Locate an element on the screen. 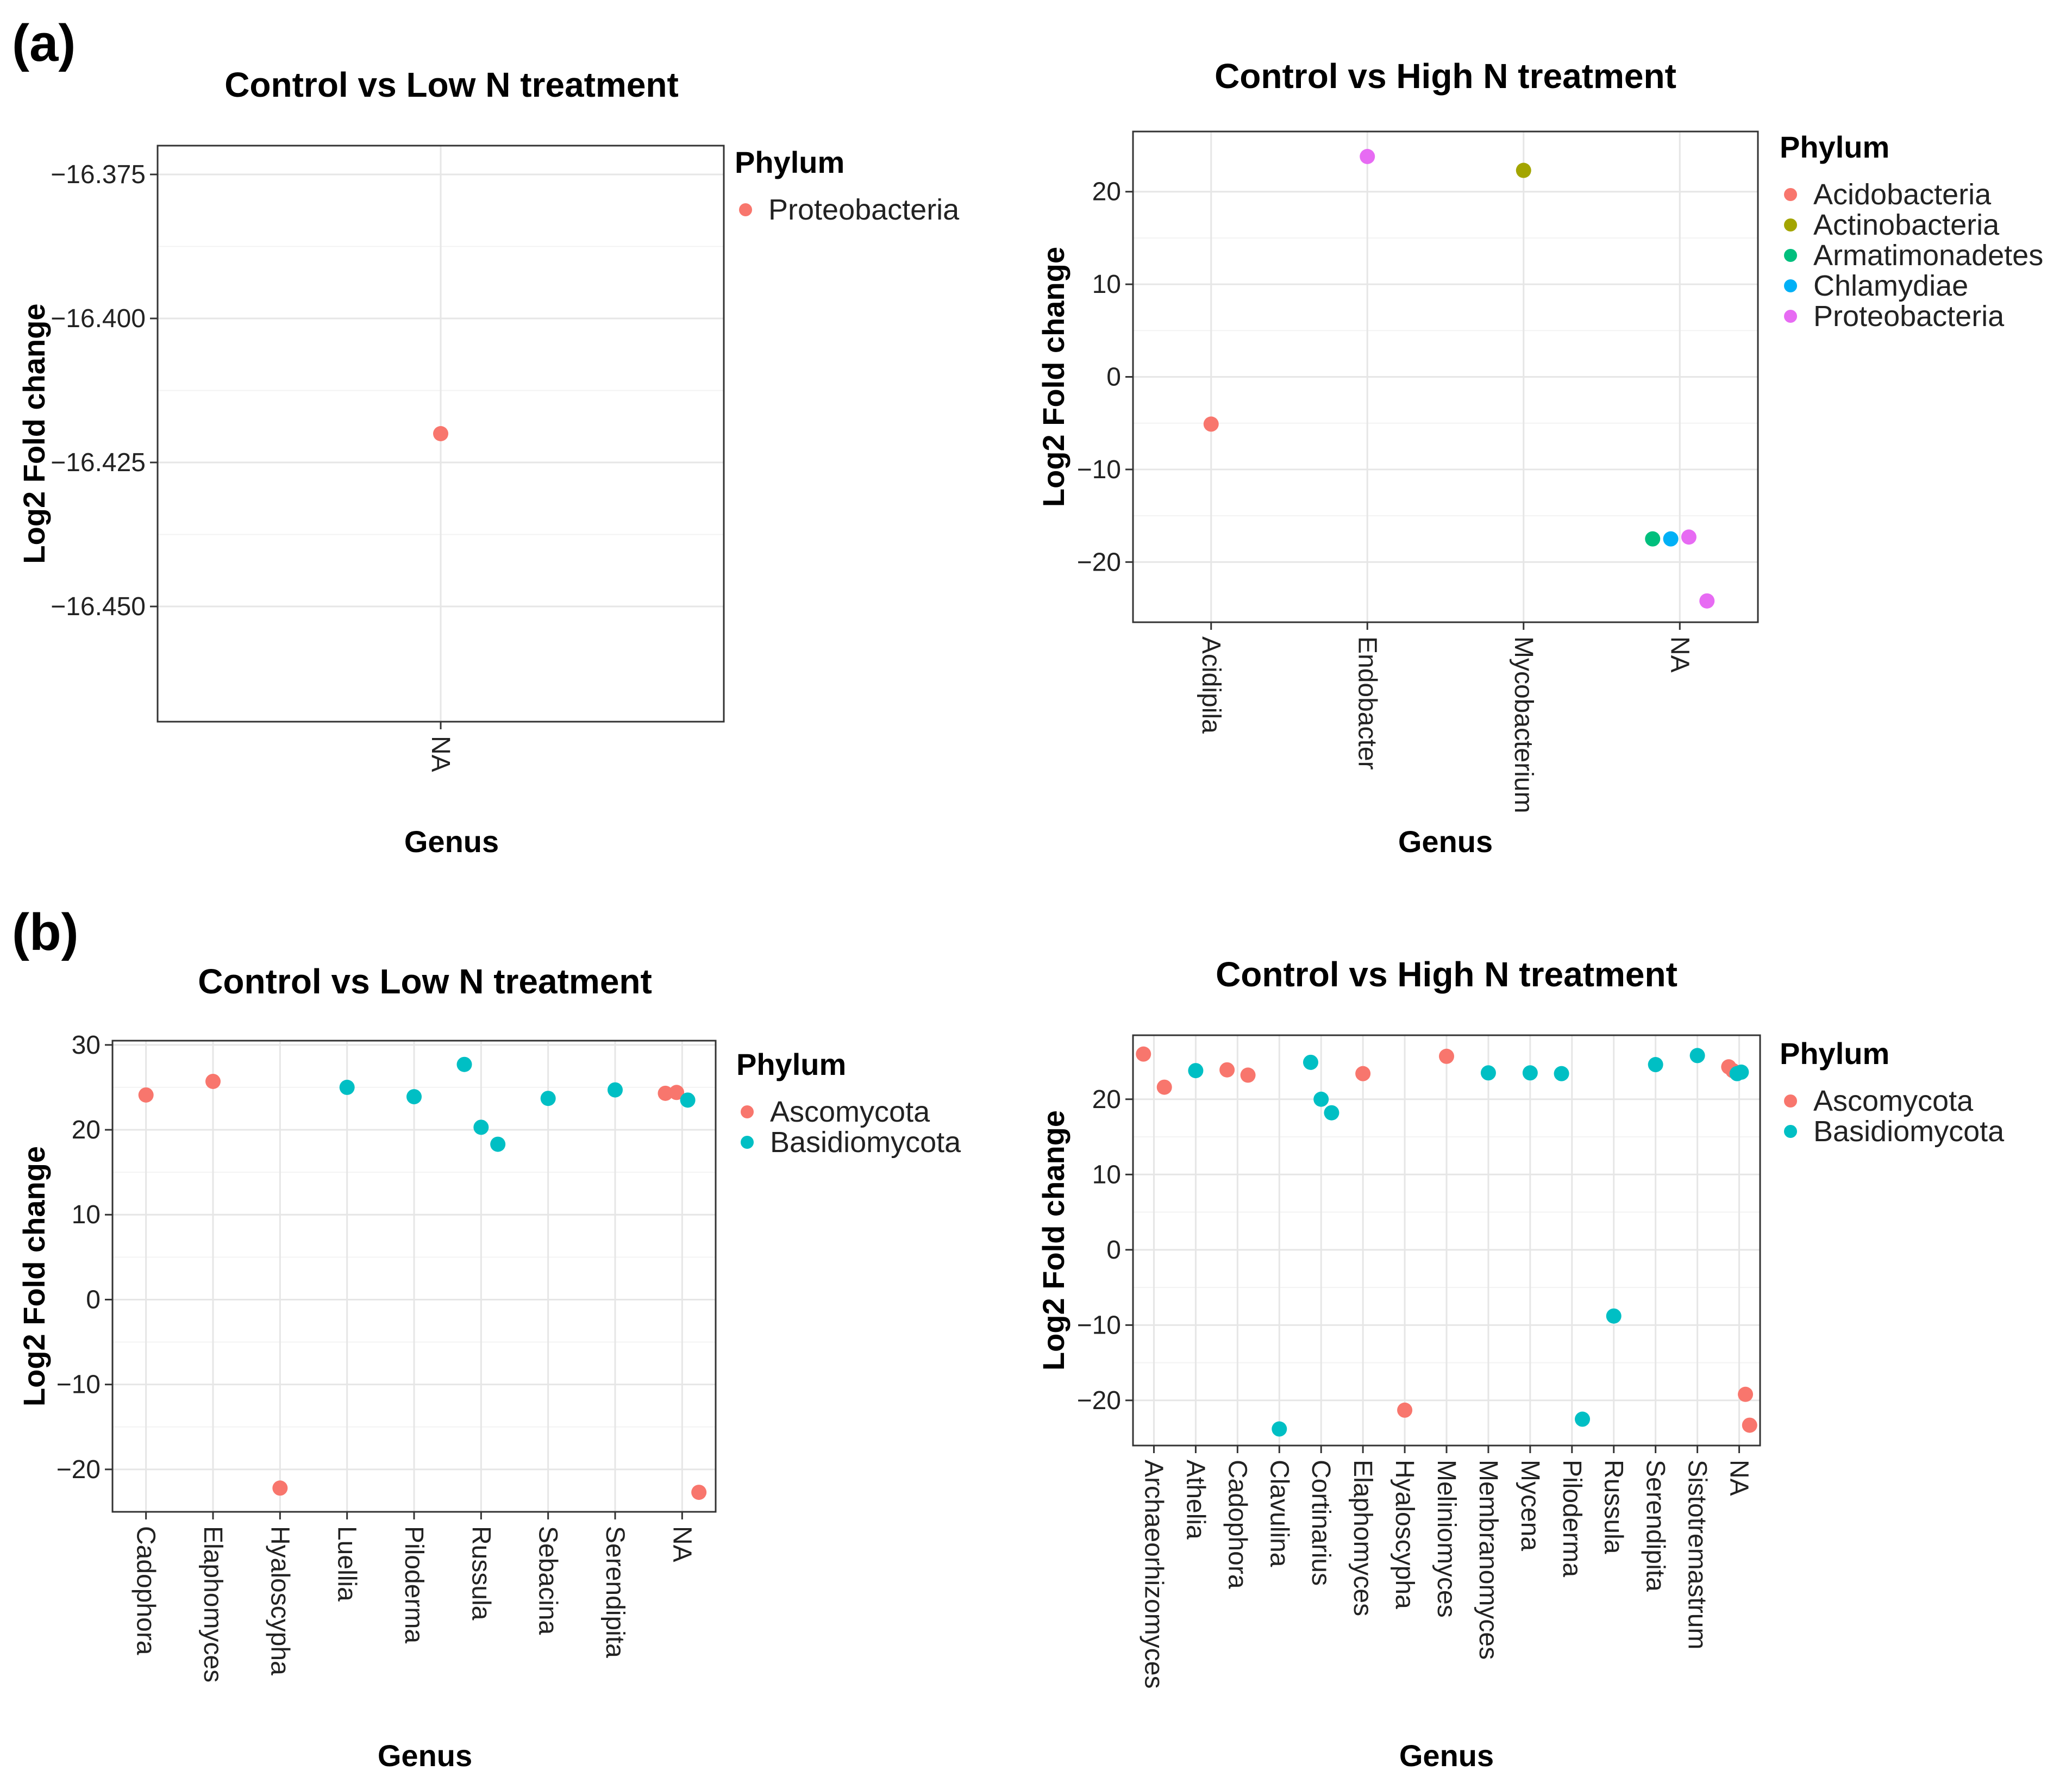 This screenshot has height=1783, width=2072. x-tick-label: Cortinarius is located at coordinates (1321, 1523).